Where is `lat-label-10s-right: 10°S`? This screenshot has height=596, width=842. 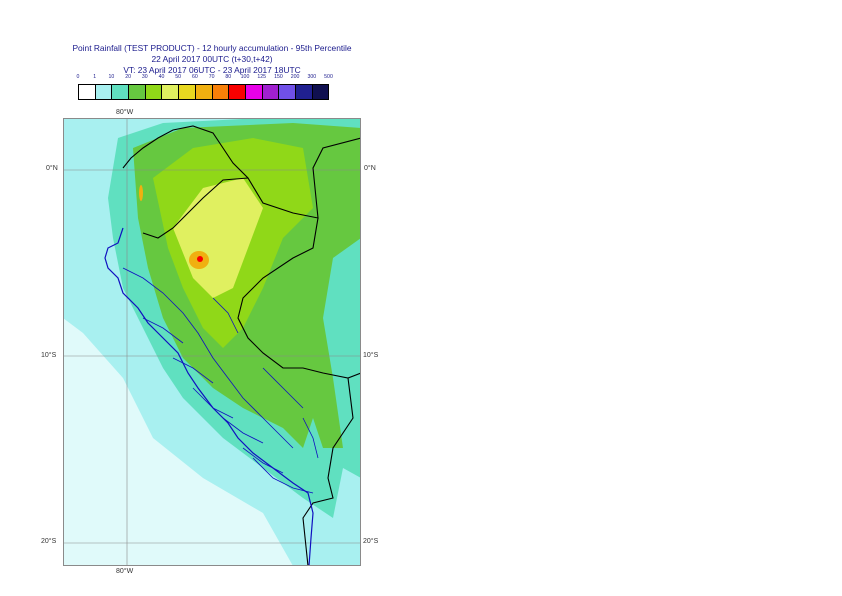
lat-label-10s-right: 10°S is located at coordinates (371, 355).